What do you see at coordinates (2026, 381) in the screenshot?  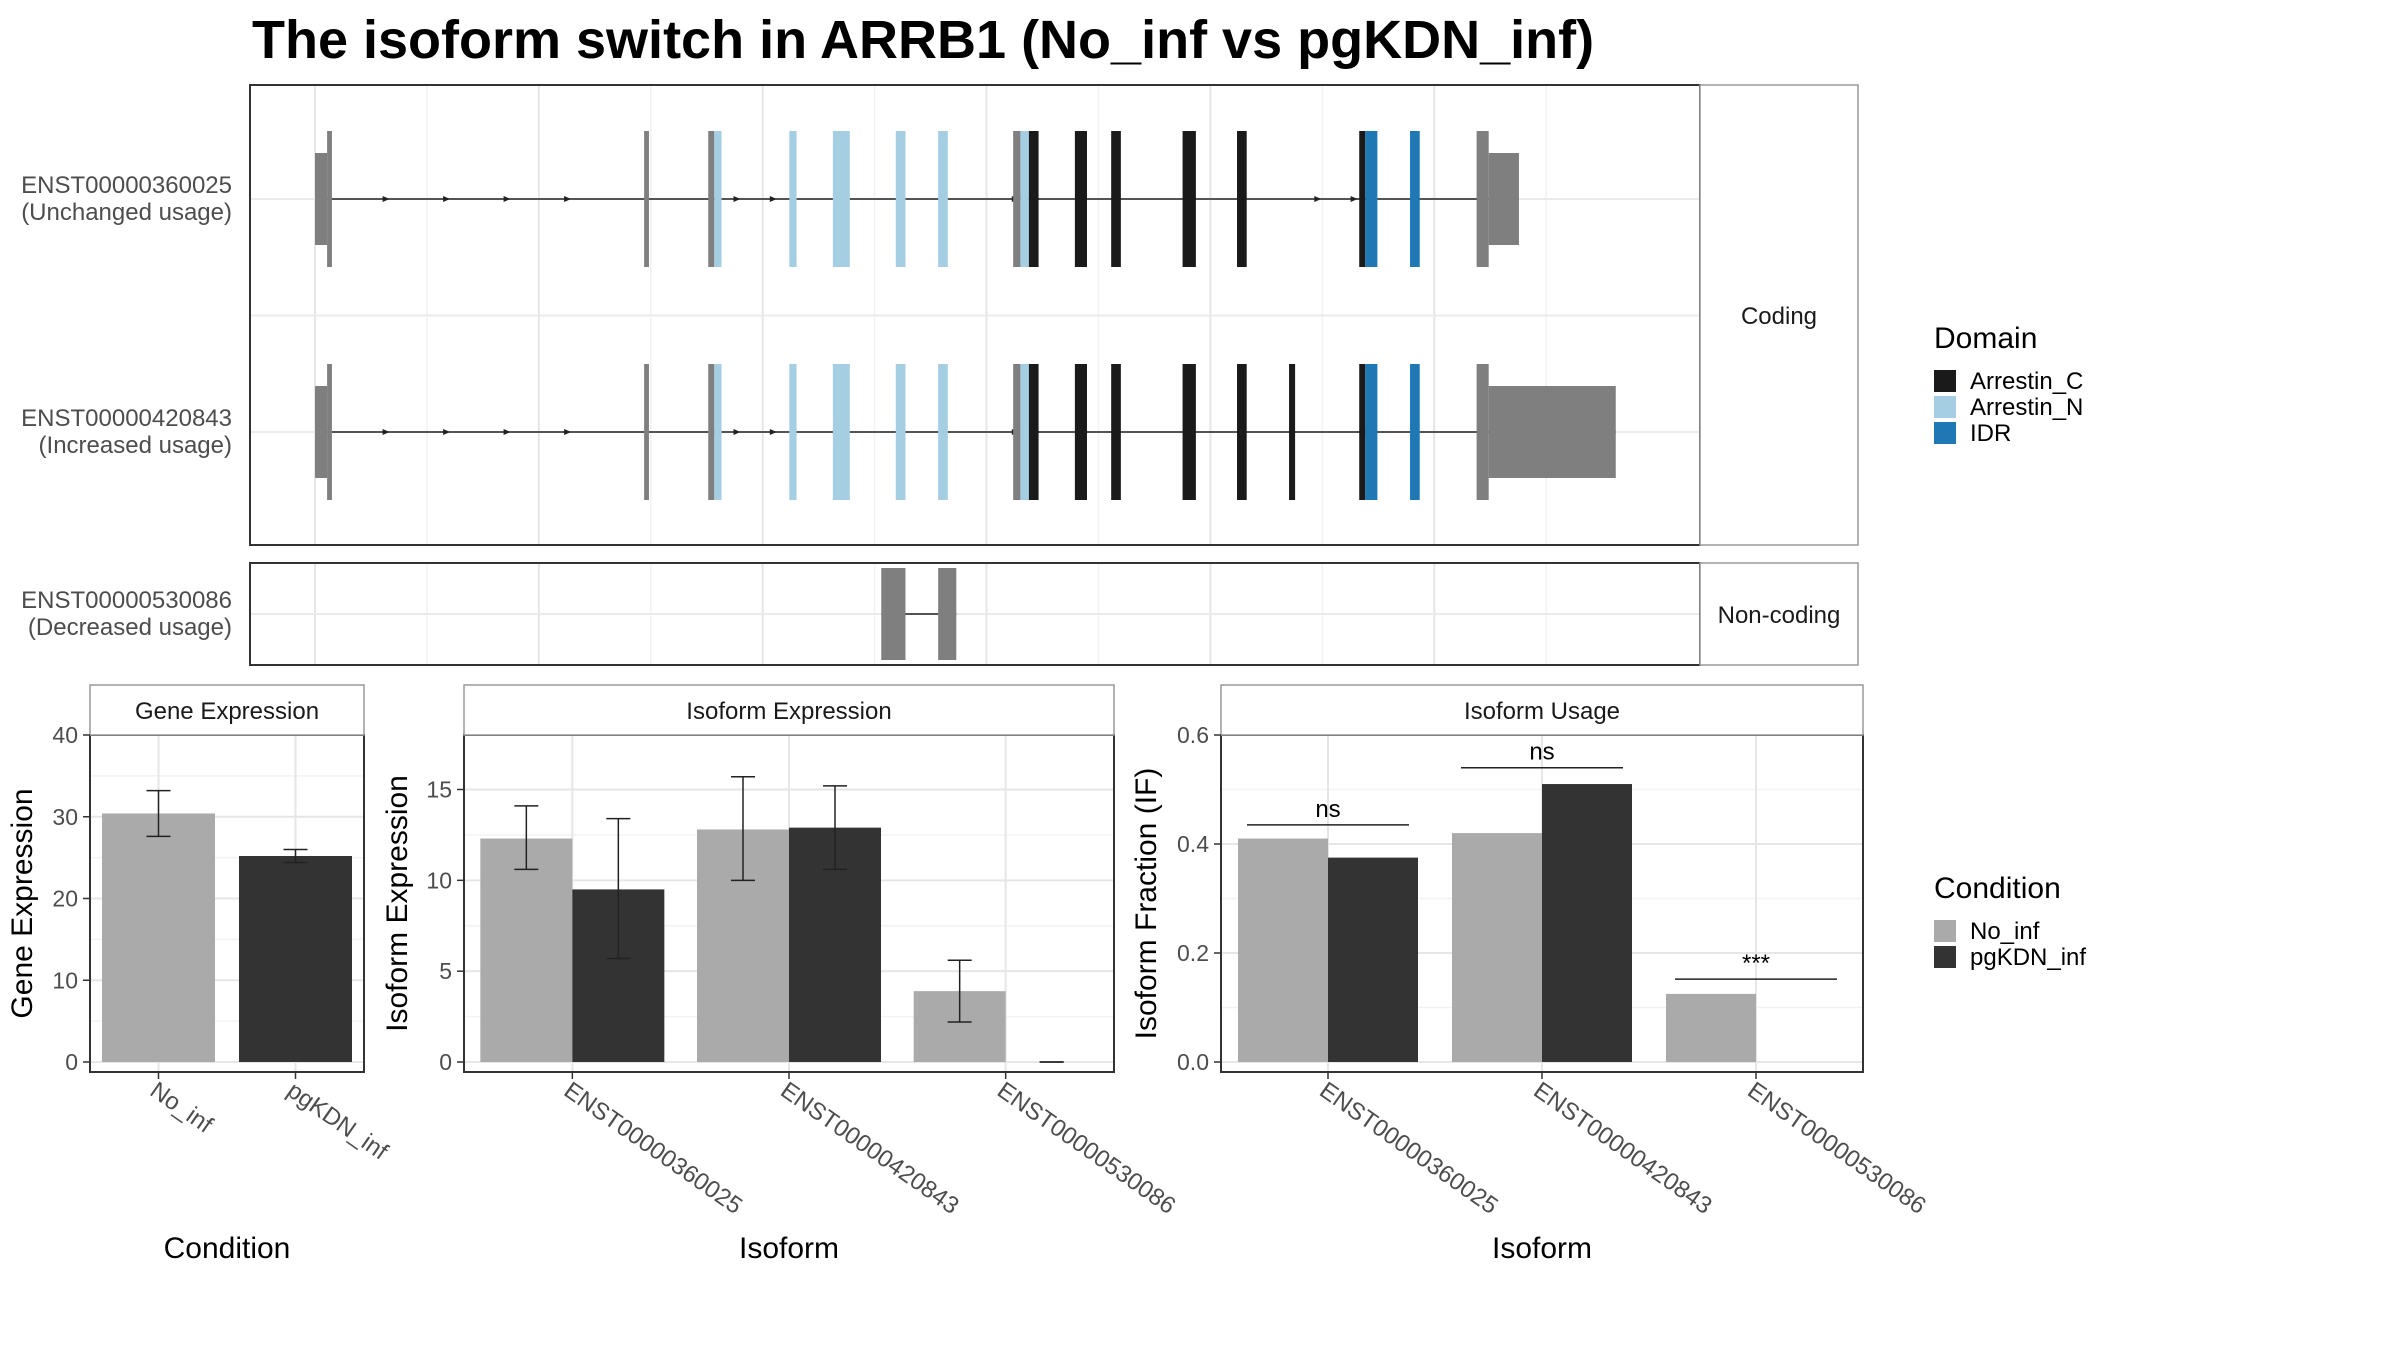 I see `legend-label: Arrestin_C` at bounding box center [2026, 381].